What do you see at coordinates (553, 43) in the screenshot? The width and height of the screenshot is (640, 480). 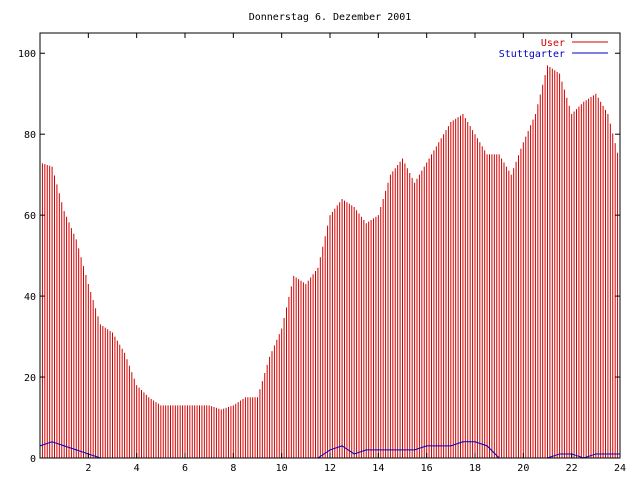 I see `legend-user-label: User` at bounding box center [553, 43].